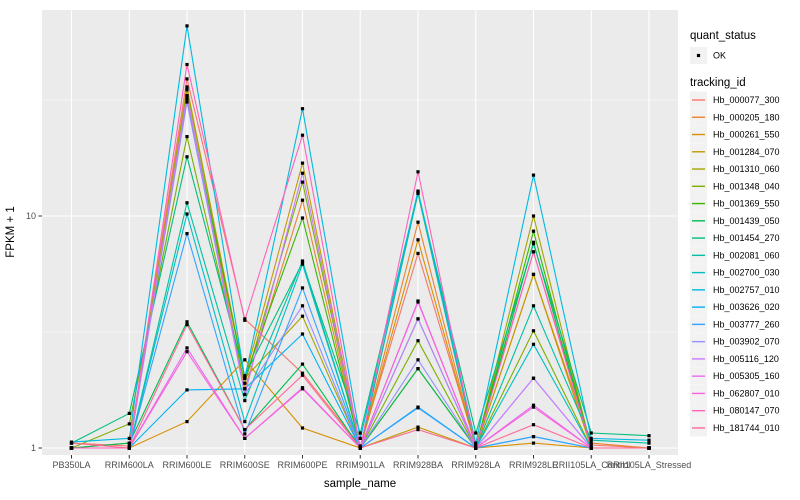  I want to click on x-tick-label: RRIM600LE, so click(186, 465).